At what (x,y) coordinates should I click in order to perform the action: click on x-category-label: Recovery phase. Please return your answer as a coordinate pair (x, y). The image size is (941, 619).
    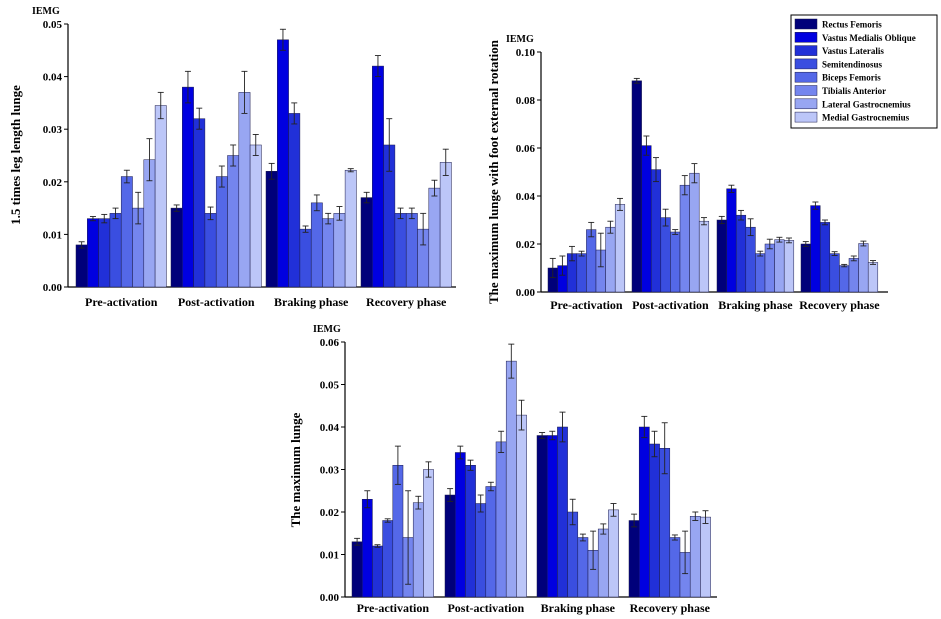
    Looking at the image, I should click on (406, 302).